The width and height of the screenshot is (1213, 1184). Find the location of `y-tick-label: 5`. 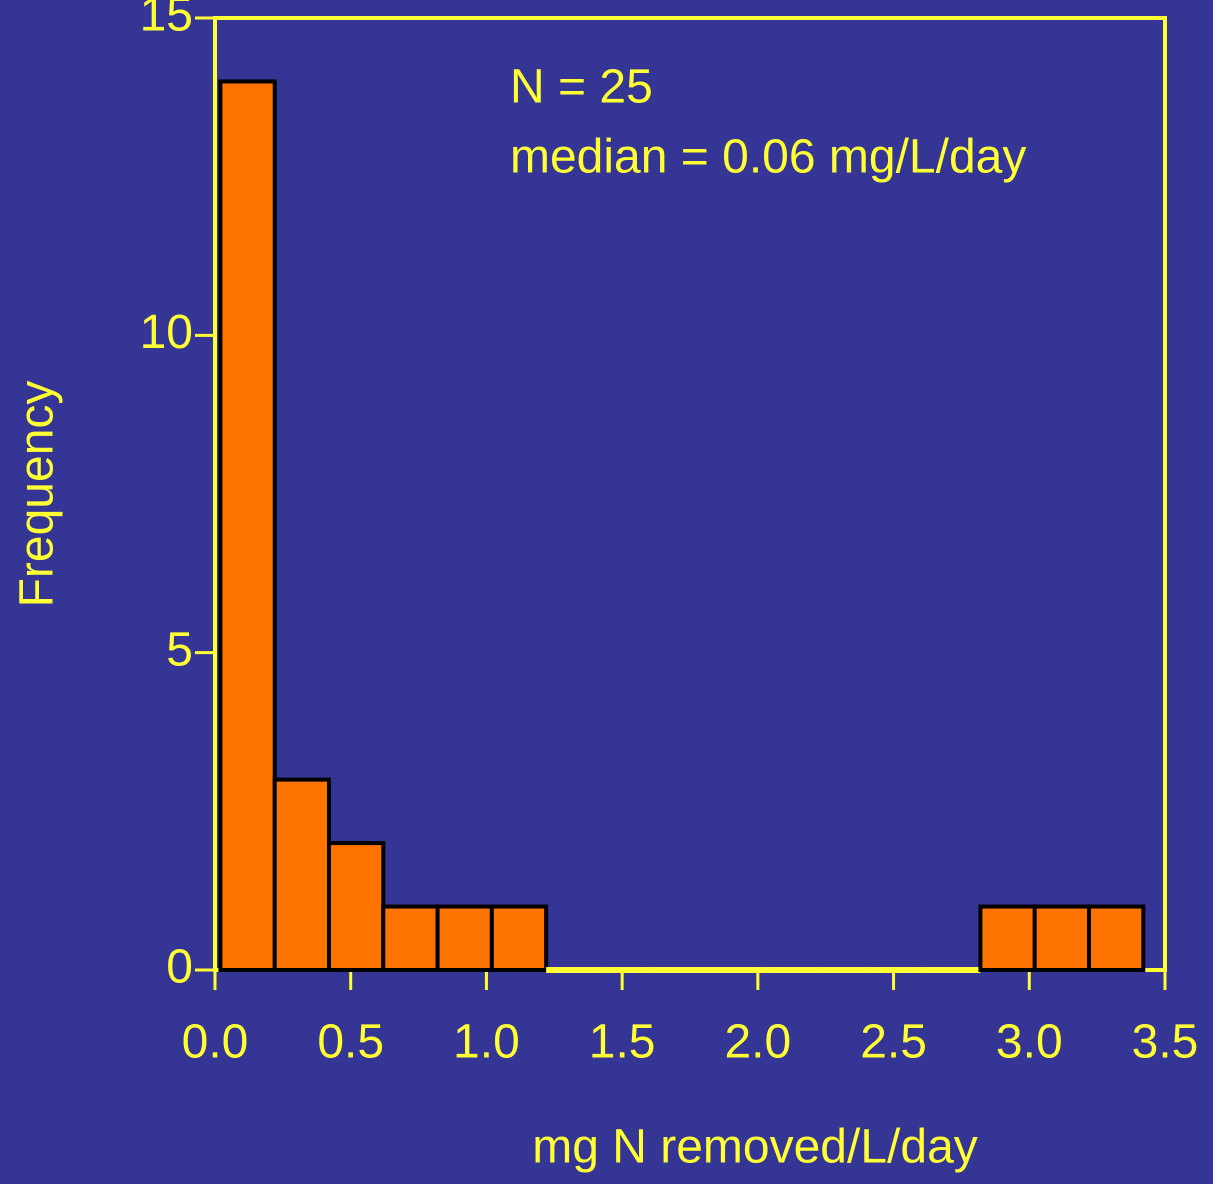

y-tick-label: 5 is located at coordinates (179, 649).